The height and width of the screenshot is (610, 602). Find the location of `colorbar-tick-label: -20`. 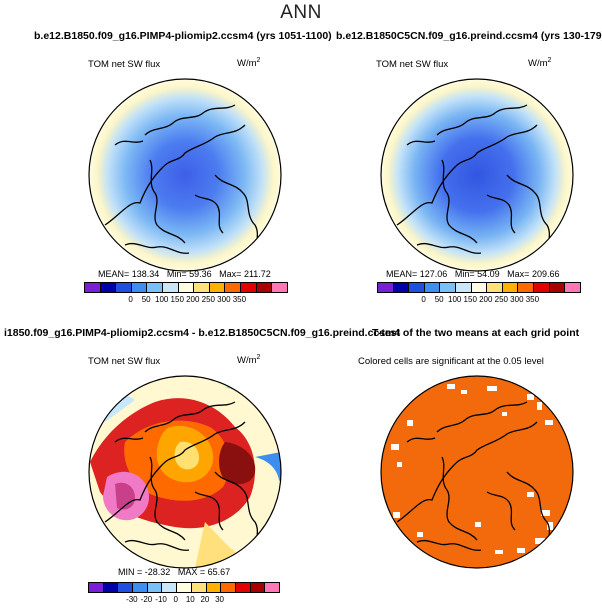

colorbar-tick-label: -20 is located at coordinates (146, 599).